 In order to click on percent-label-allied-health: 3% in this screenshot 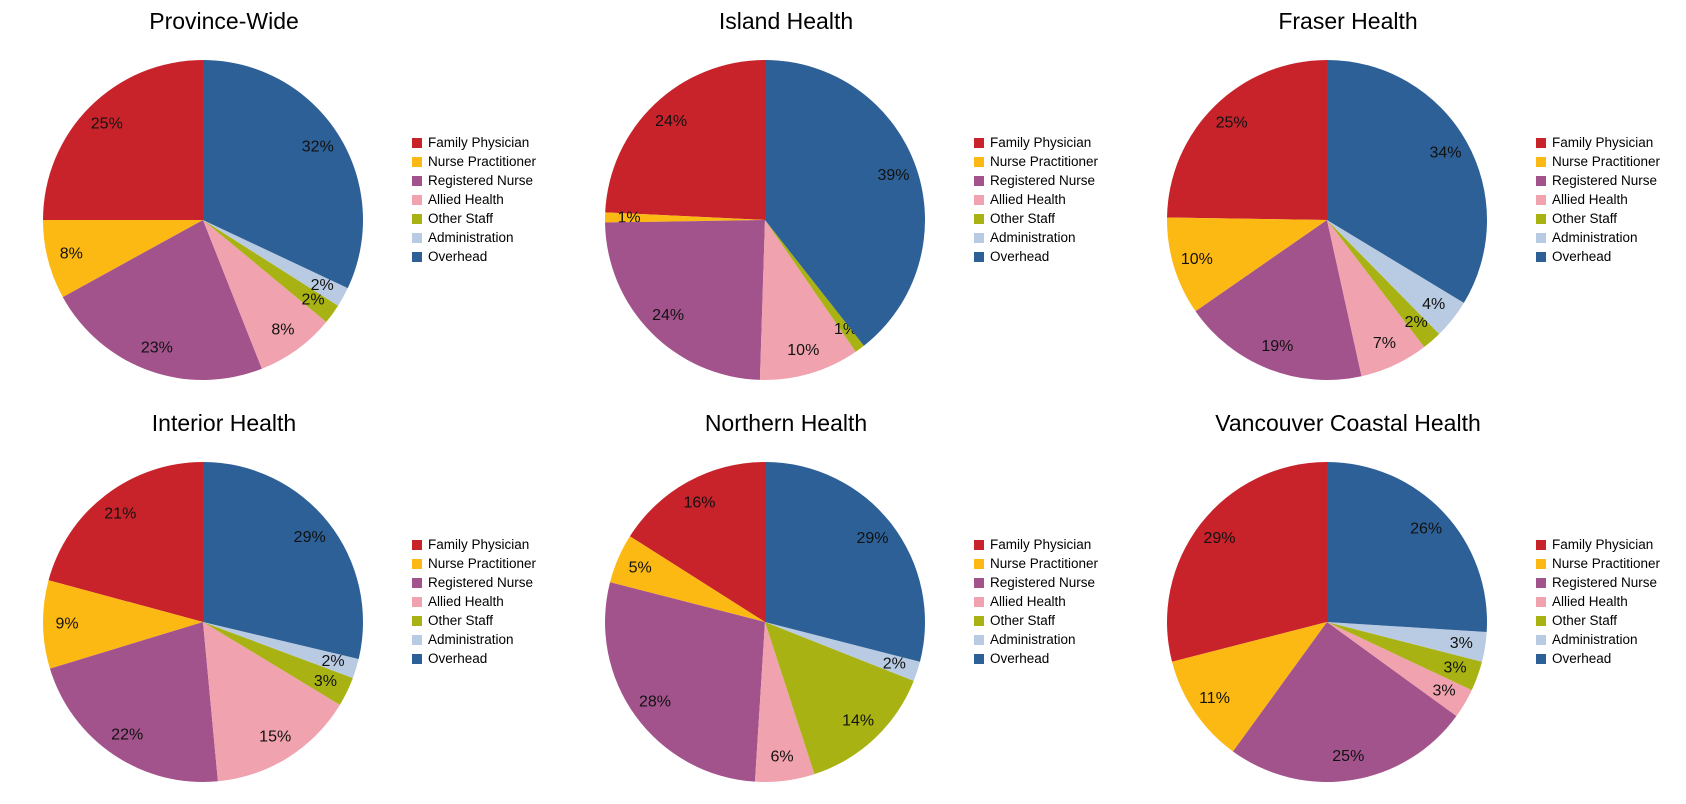, I will do `click(1444, 691)`.